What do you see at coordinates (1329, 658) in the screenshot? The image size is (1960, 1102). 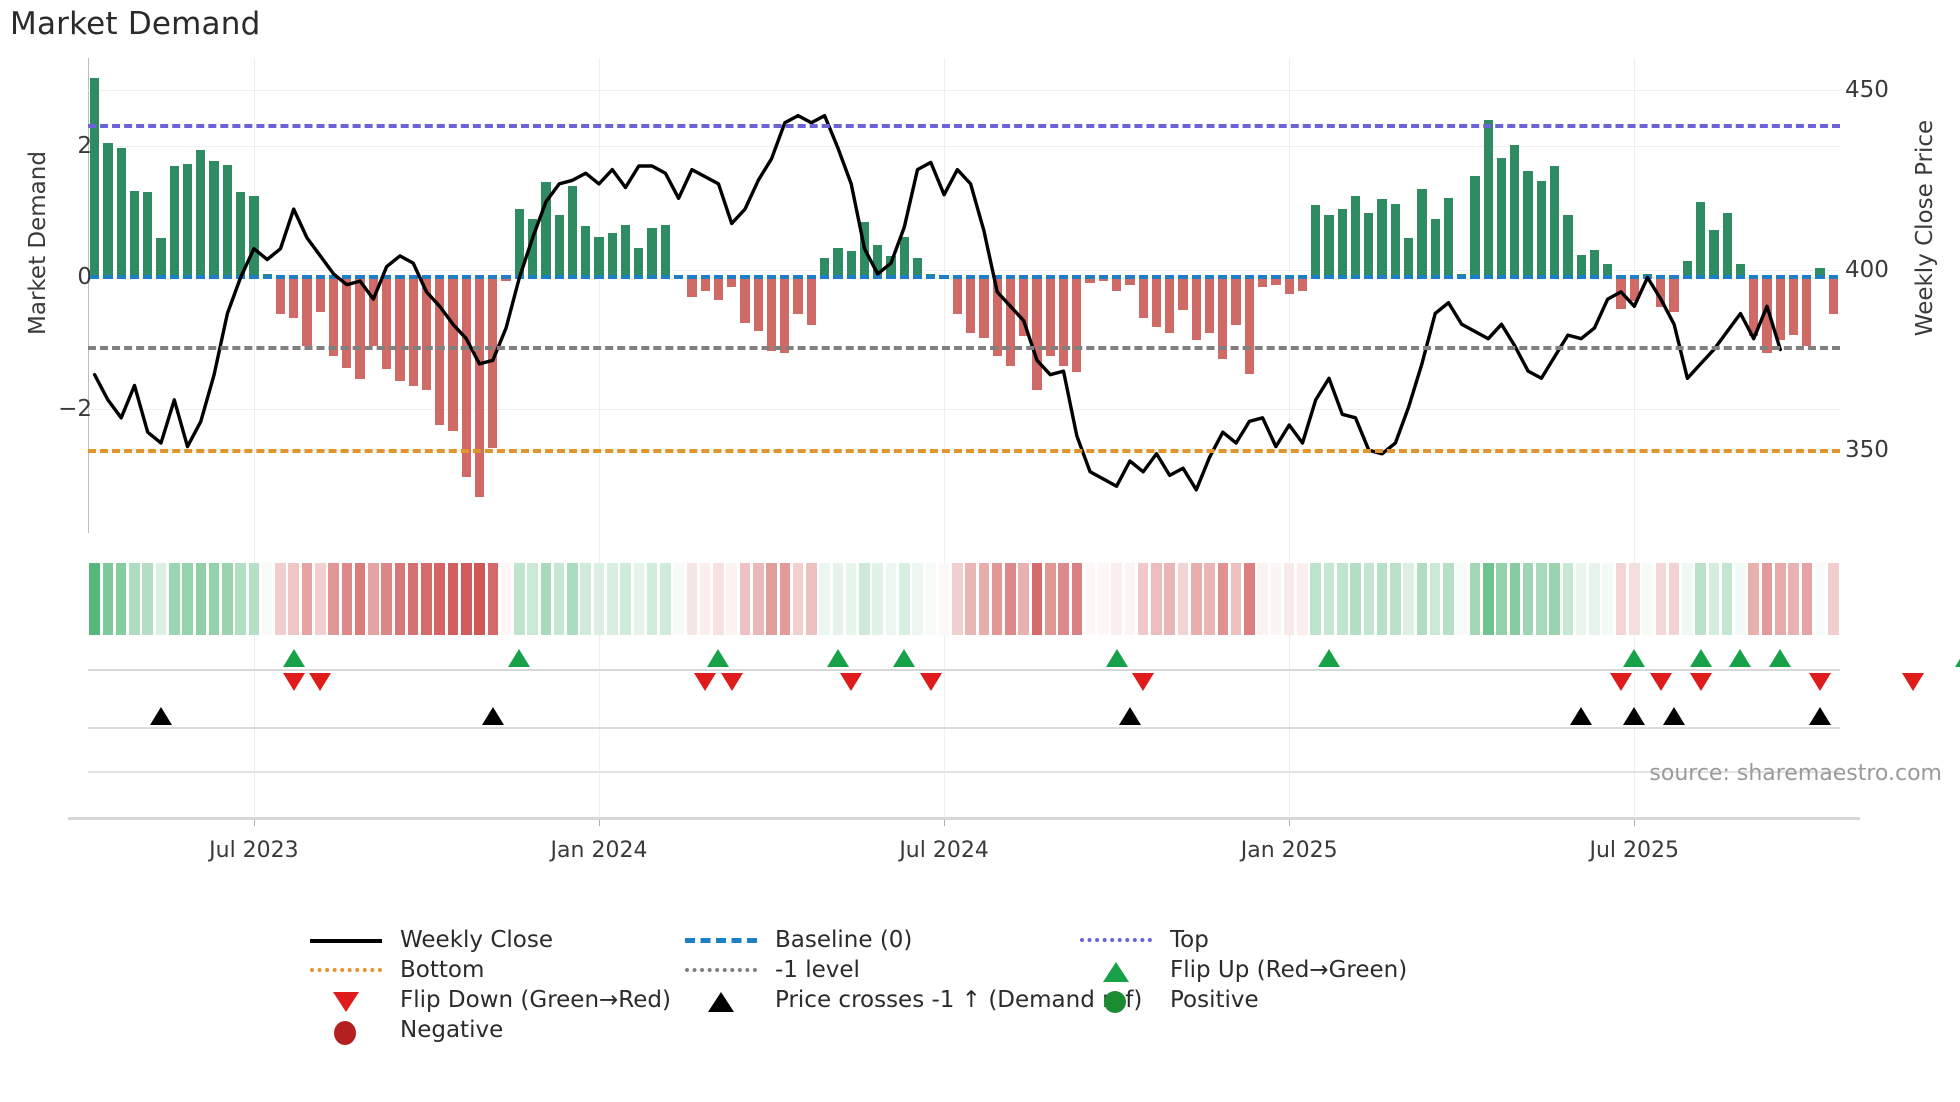 I see `flip-up-marker` at bounding box center [1329, 658].